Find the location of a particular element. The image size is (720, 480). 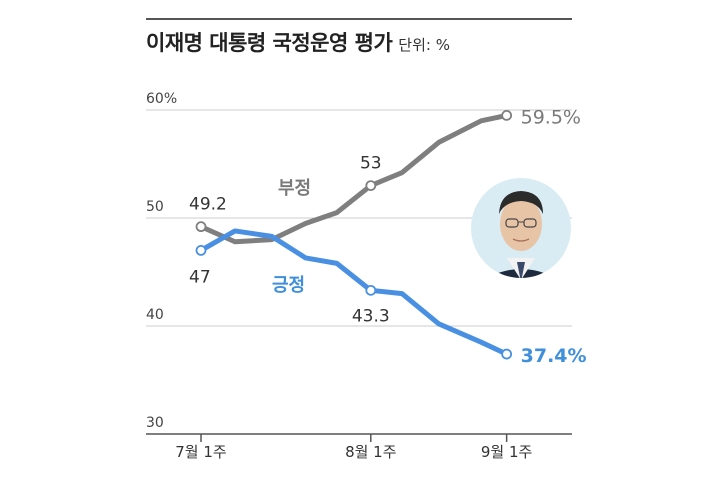

data-label-negative-9: 59.5% is located at coordinates (551, 117).